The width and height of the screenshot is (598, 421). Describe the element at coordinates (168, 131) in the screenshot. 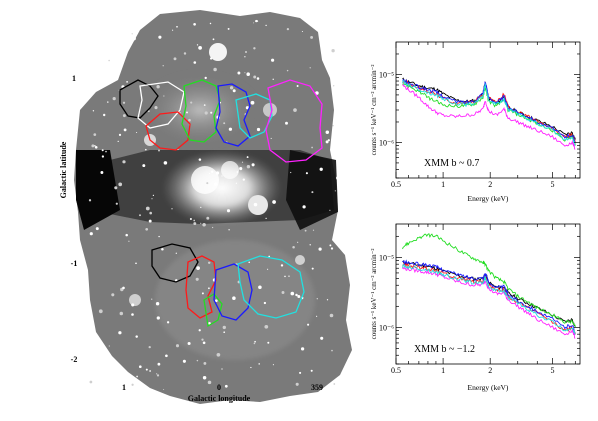

I see `region-red-upper` at that location.